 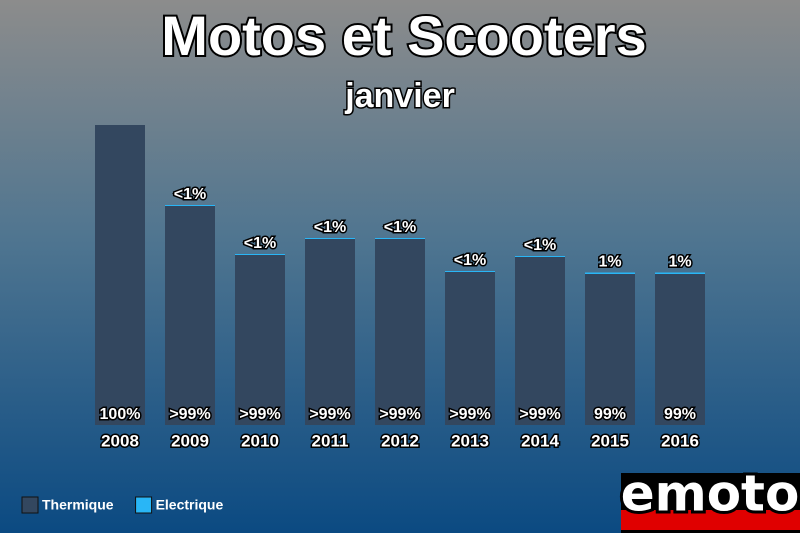 What do you see at coordinates (260, 440) in the screenshot?
I see `x-tick-label: 2010` at bounding box center [260, 440].